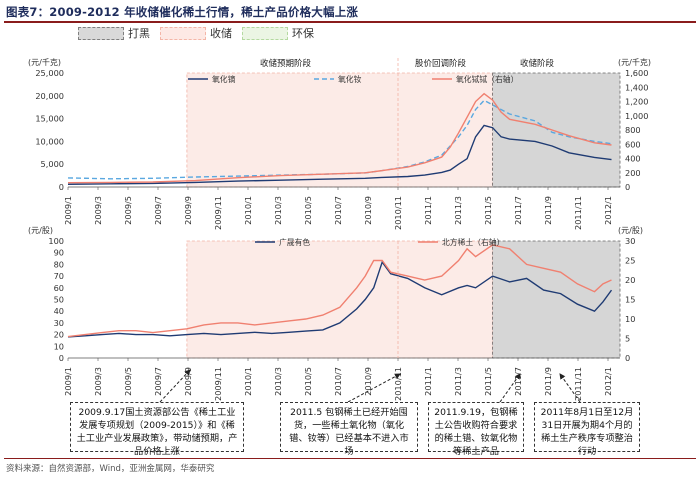  What do you see at coordinates (139, 33) in the screenshot?
I see `legend-label-crackdown: 打黑` at bounding box center [139, 33].